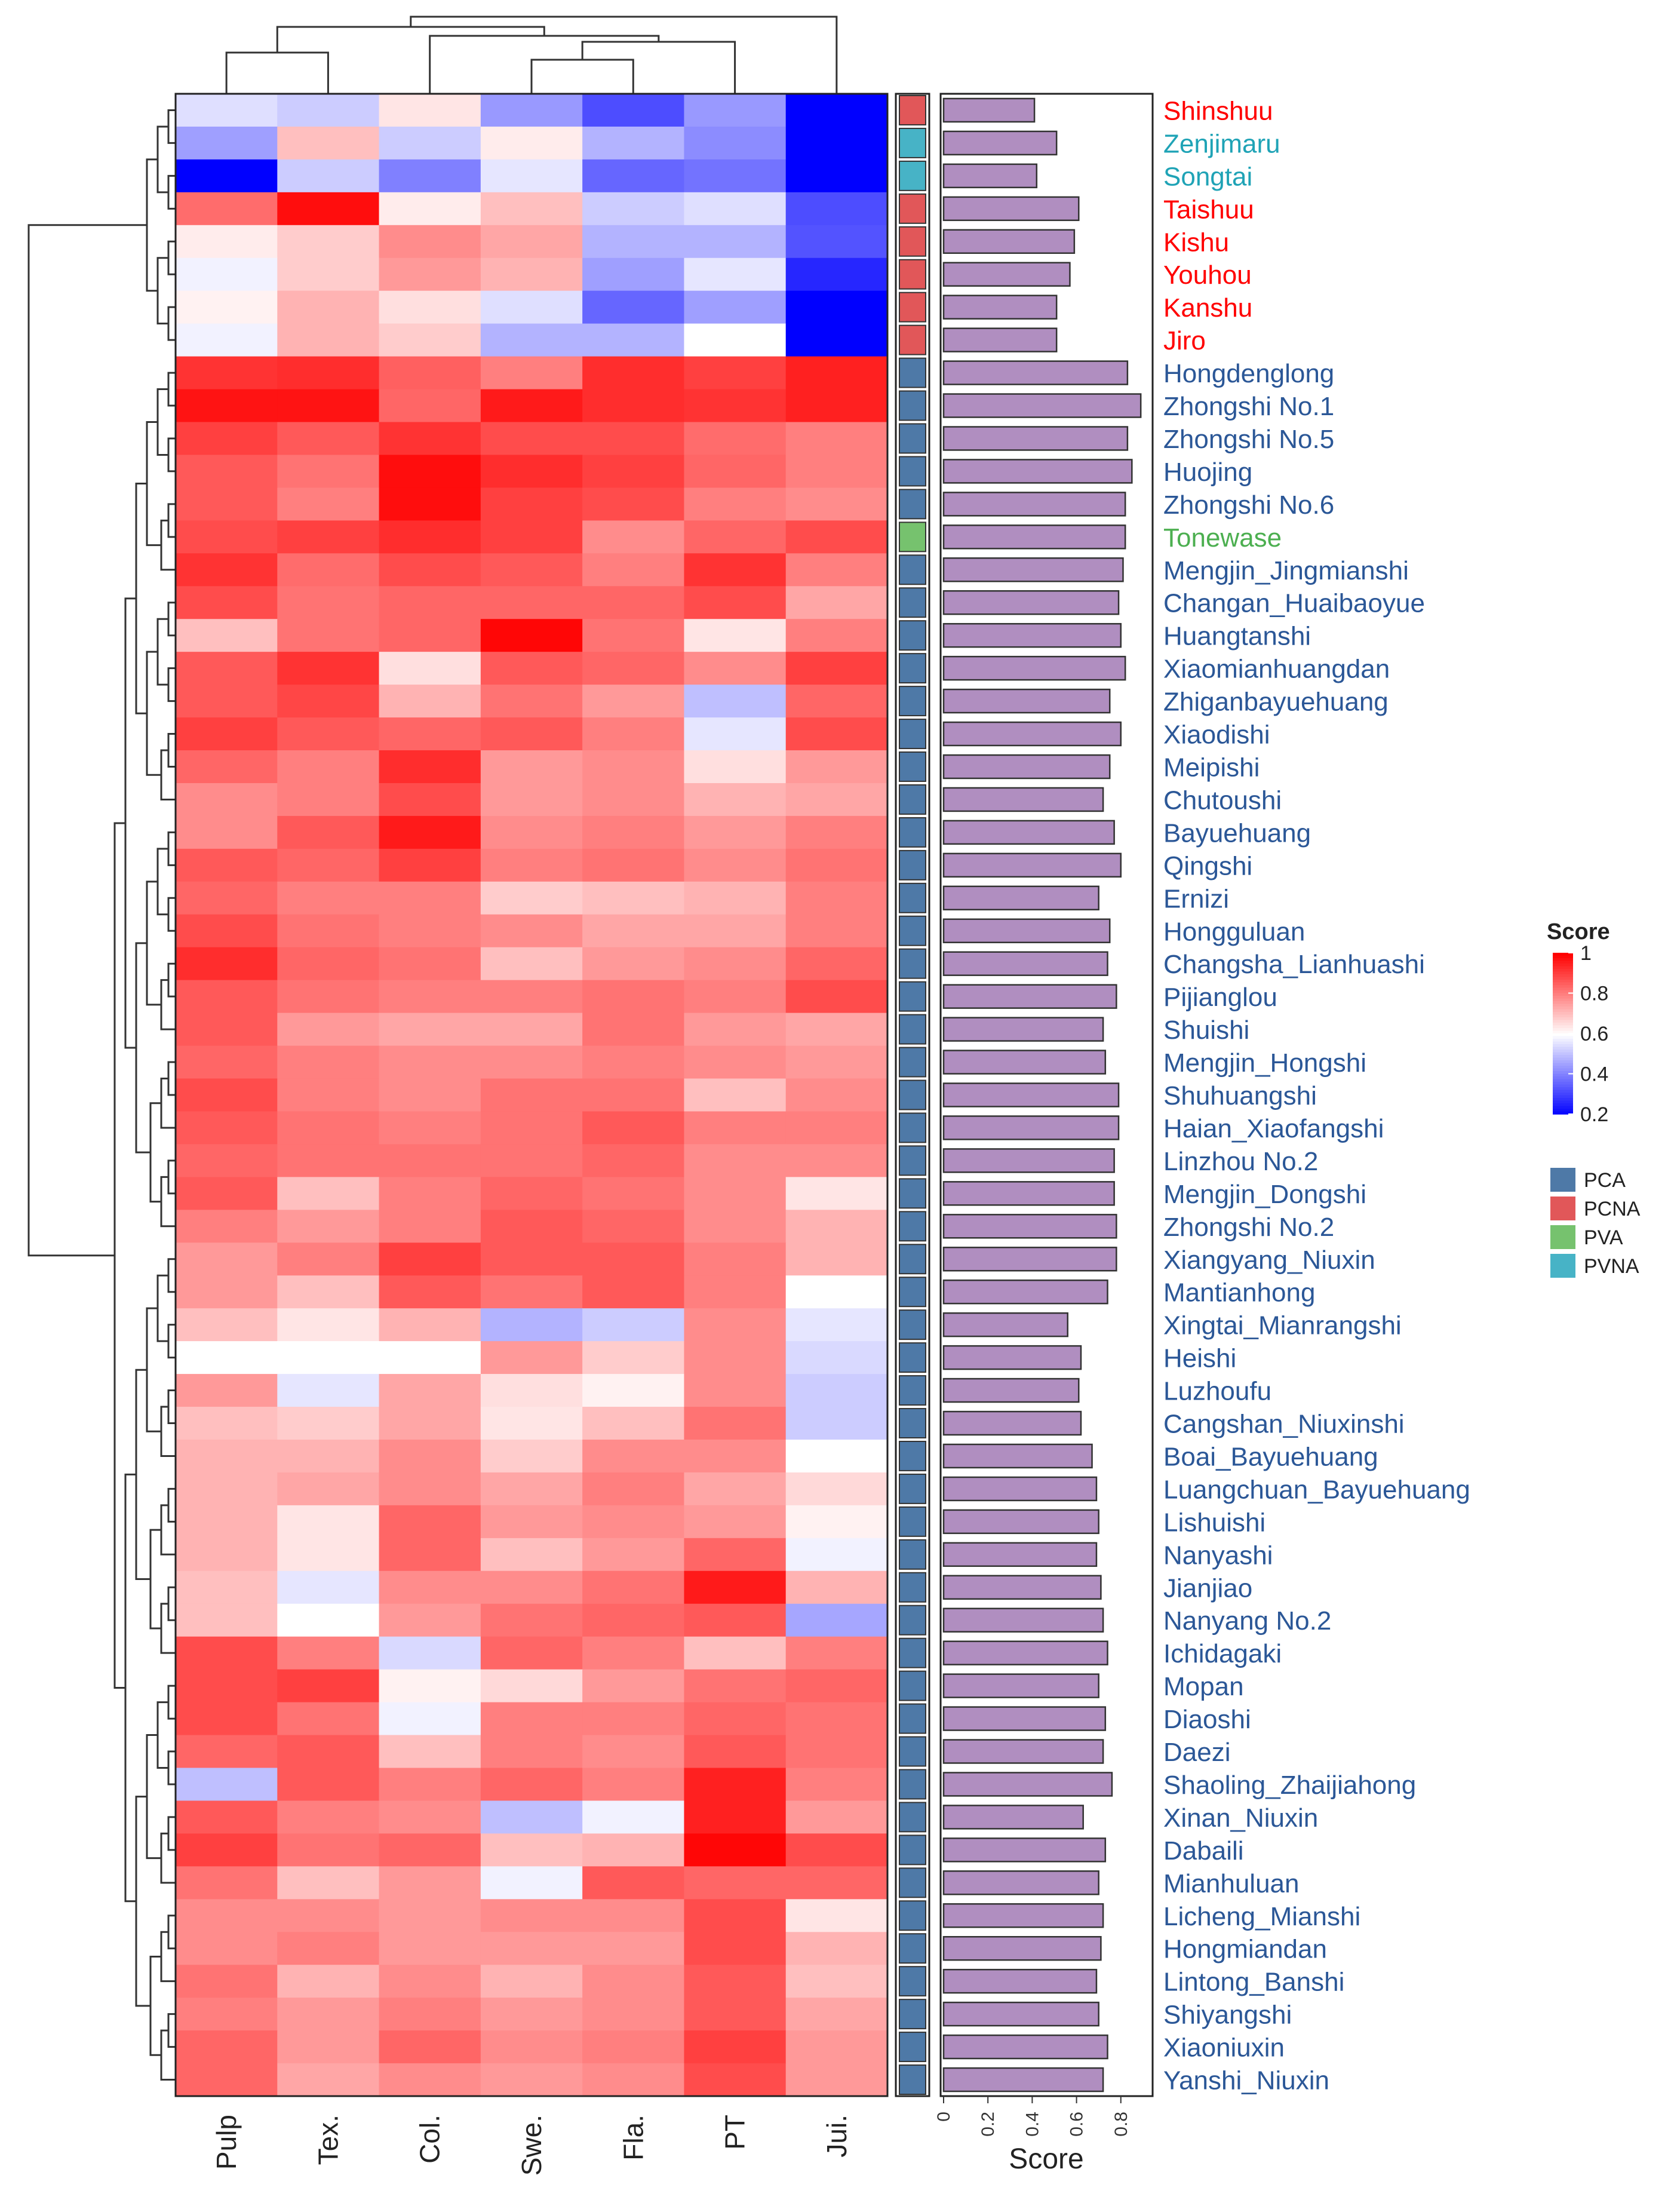 This screenshot has width=1671, height=2212. I want to click on bar-tick-label-1: 0.2, so click(988, 2125).